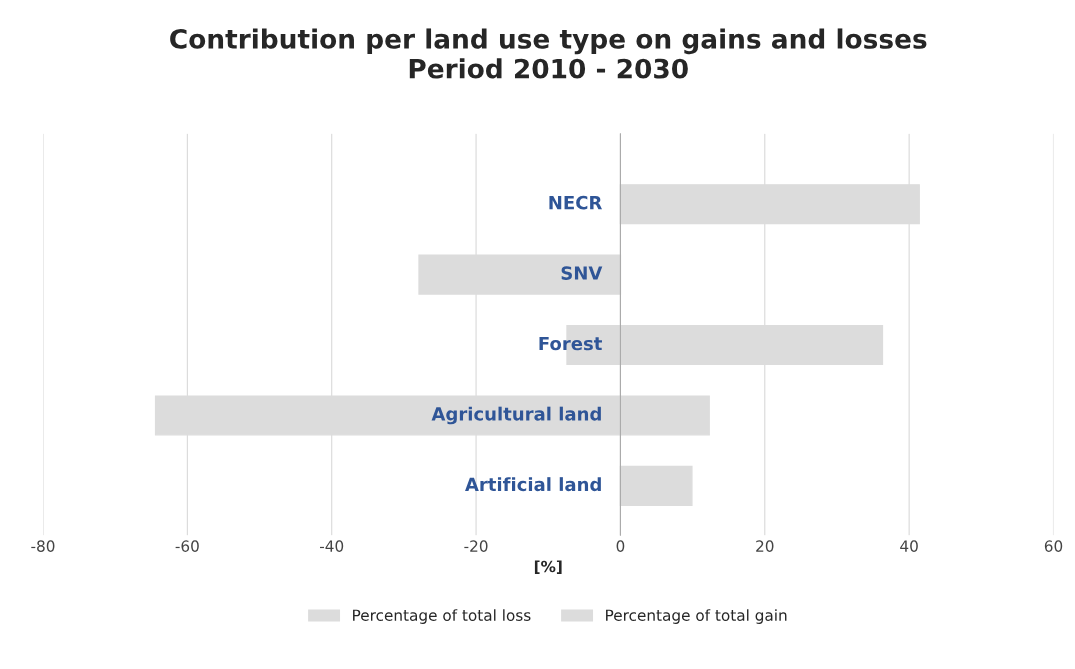 The width and height of the screenshot is (1075, 669). Describe the element at coordinates (476, 546) in the screenshot. I see `x-tick-label: -20` at that location.